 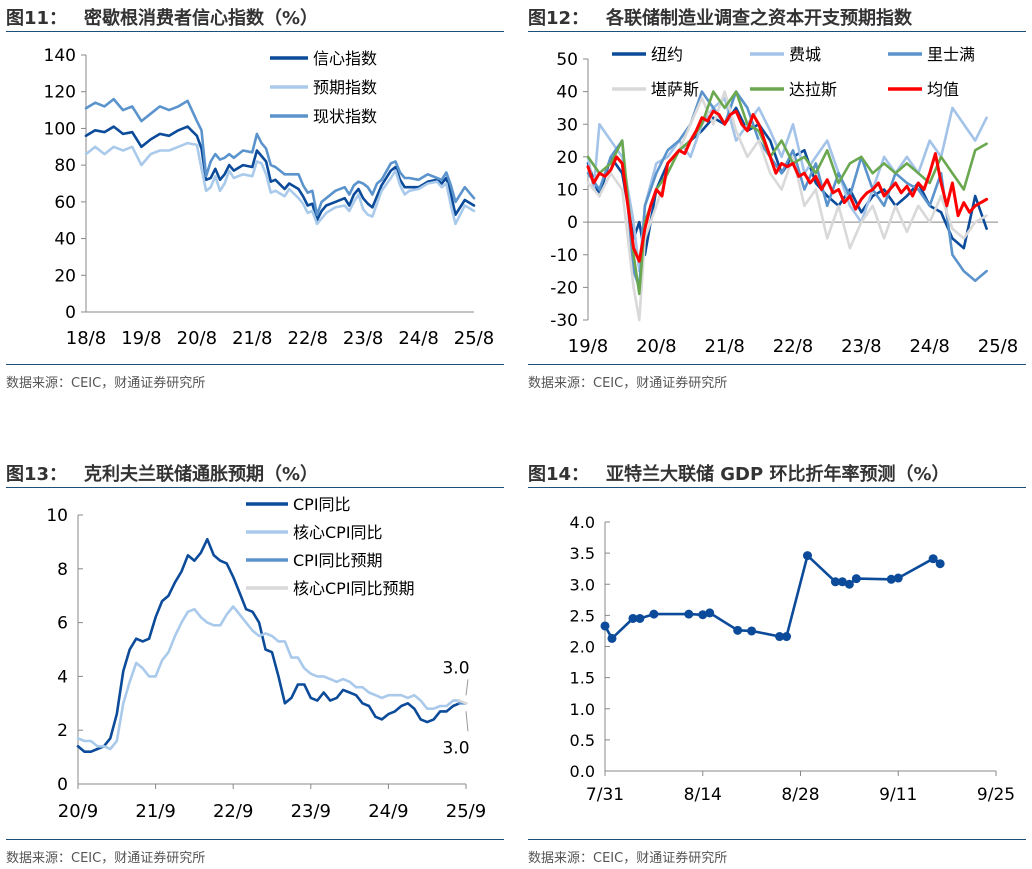 I want to click on legend-label: 信心指数, so click(x=345, y=58).